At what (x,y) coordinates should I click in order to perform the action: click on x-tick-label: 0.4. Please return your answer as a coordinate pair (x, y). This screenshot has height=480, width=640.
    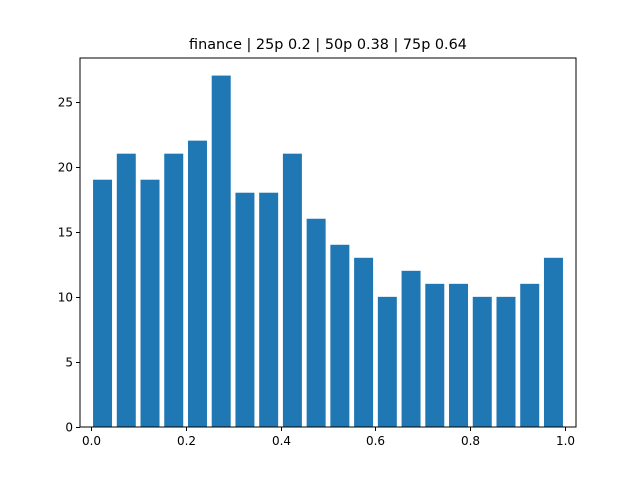
    Looking at the image, I should click on (281, 441).